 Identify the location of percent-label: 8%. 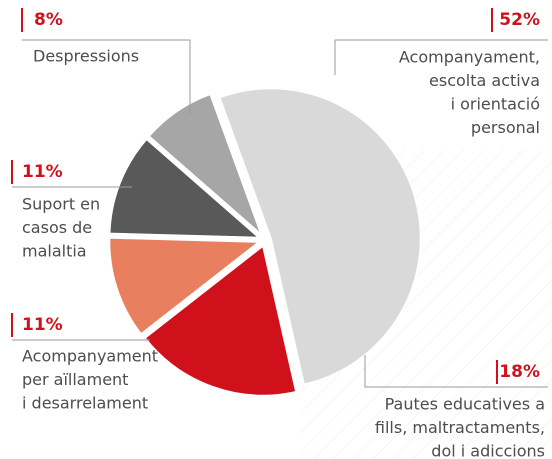
(48, 20).